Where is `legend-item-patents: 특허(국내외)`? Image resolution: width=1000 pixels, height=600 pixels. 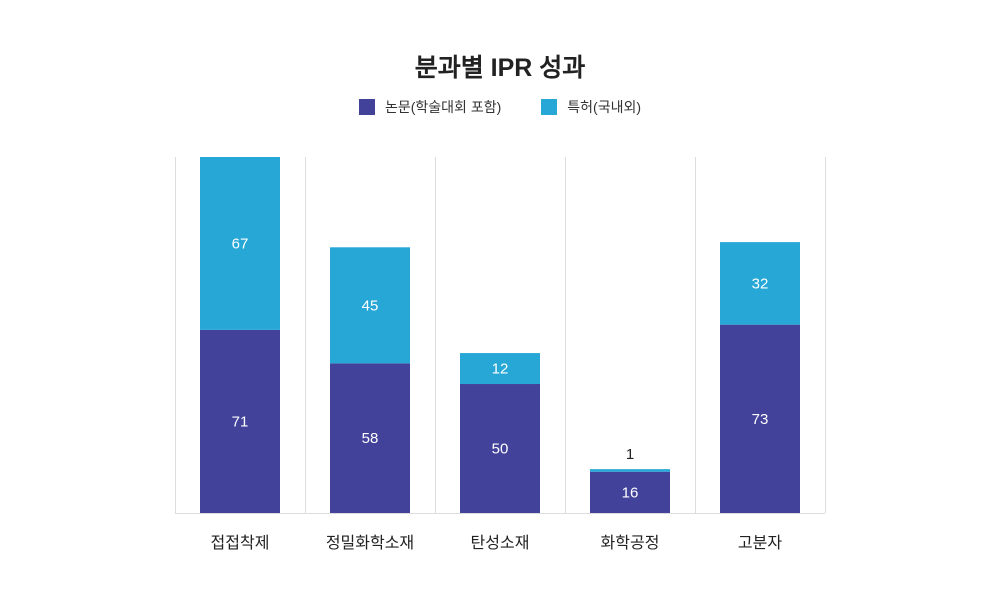
legend-item-patents: 특허(국내외) is located at coordinates (591, 107).